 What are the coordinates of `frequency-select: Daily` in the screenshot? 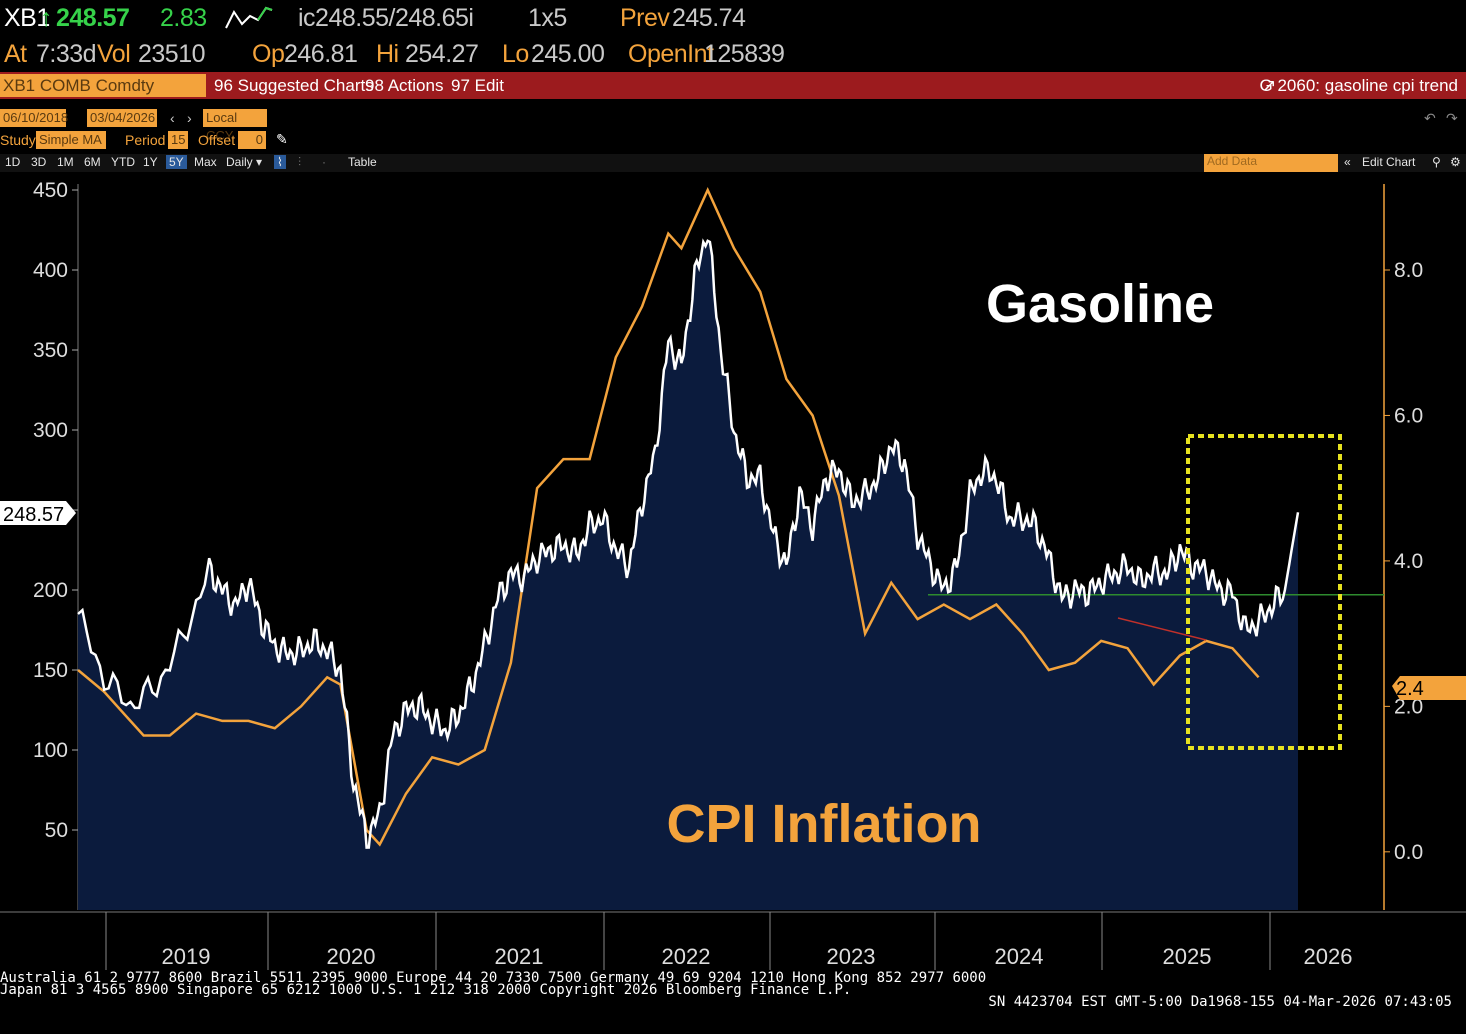 It's located at (239, 162).